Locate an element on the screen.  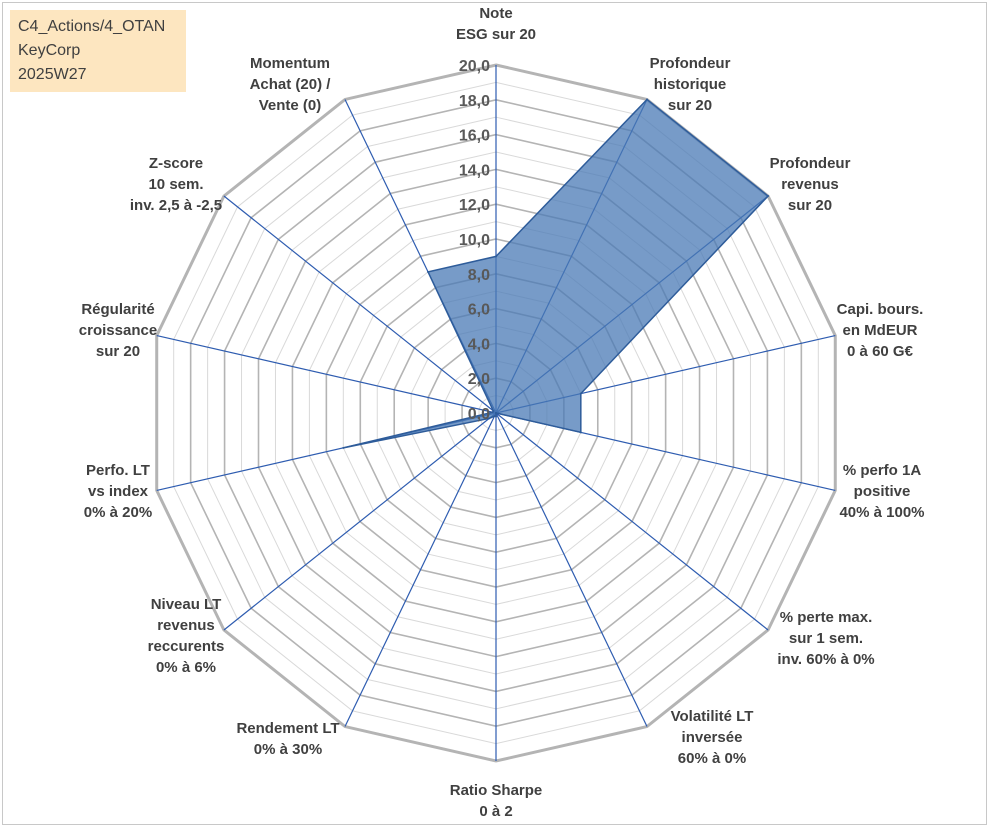
axis-label-line: % perfo 1A is located at coordinates (882, 470).